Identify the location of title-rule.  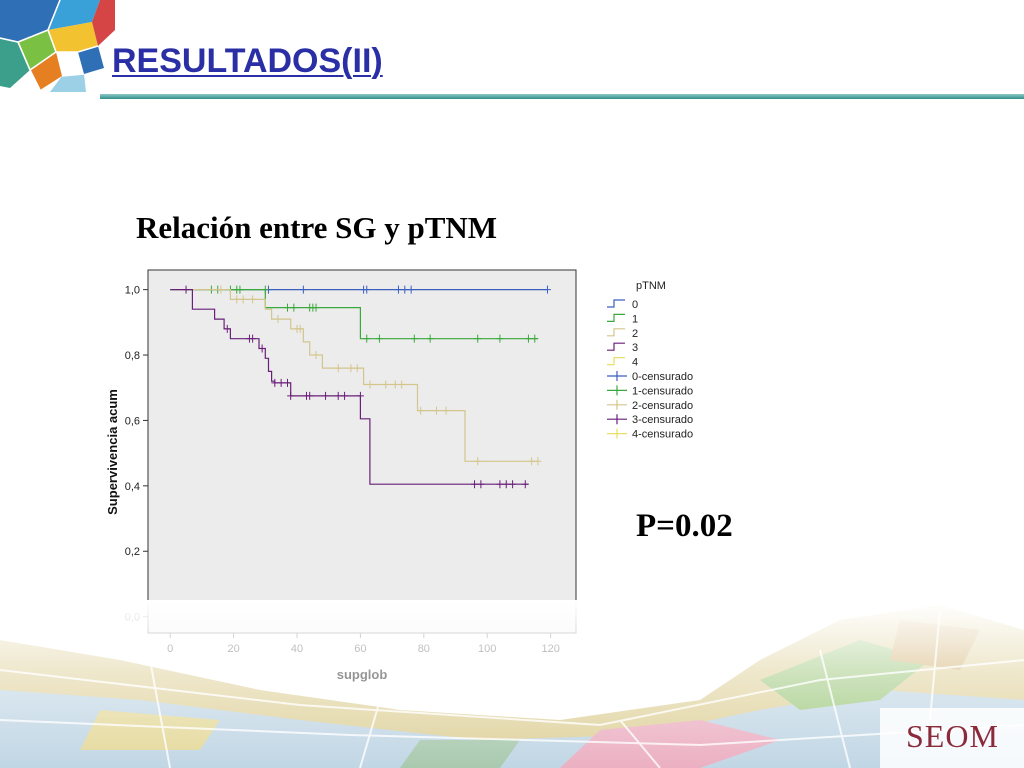
(562, 96).